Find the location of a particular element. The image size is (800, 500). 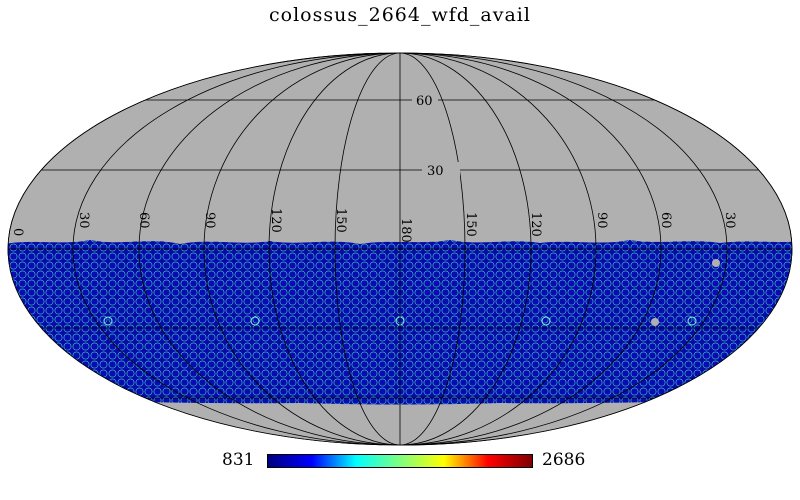

overlap-centers is located at coordinates (400, 321).